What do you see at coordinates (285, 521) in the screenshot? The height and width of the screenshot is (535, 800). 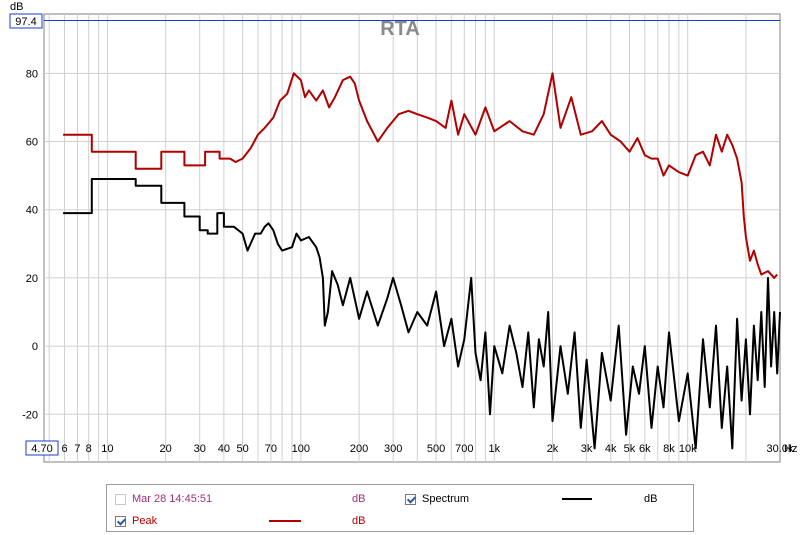 I see `legend-swatch-peak` at bounding box center [285, 521].